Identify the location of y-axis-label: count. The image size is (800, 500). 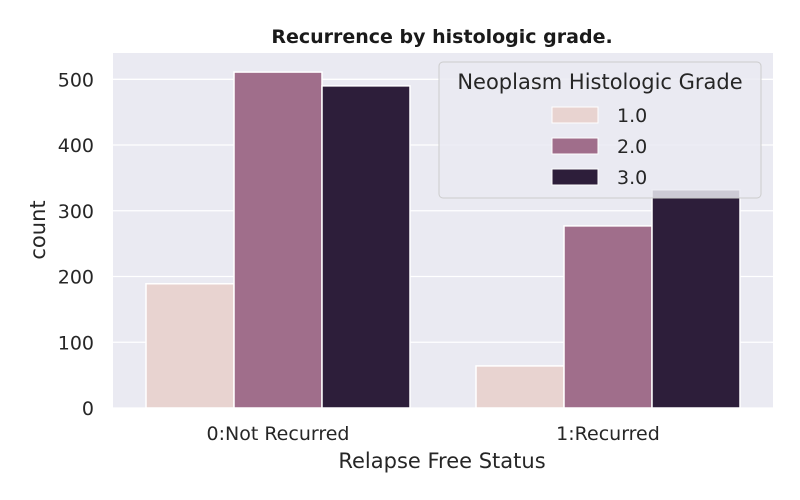
(38, 229).